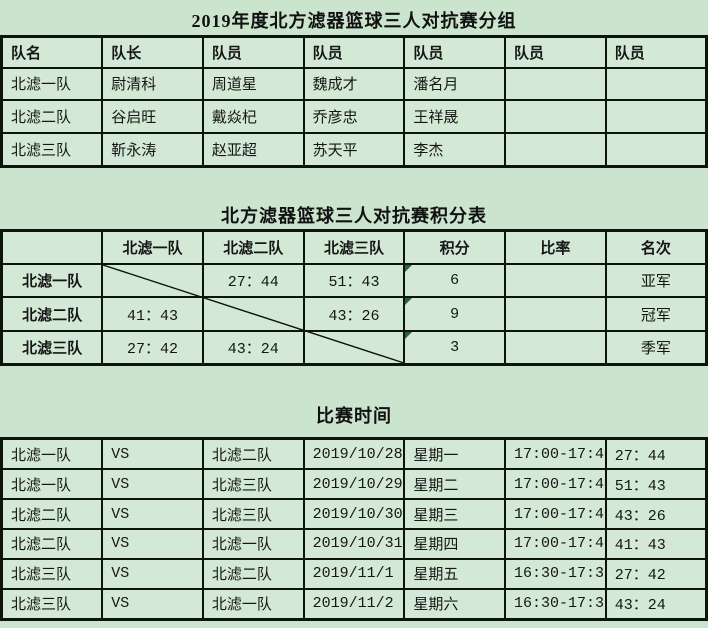 The width and height of the screenshot is (708, 628). I want to click on column-header: 北滤一队, so click(152, 247).